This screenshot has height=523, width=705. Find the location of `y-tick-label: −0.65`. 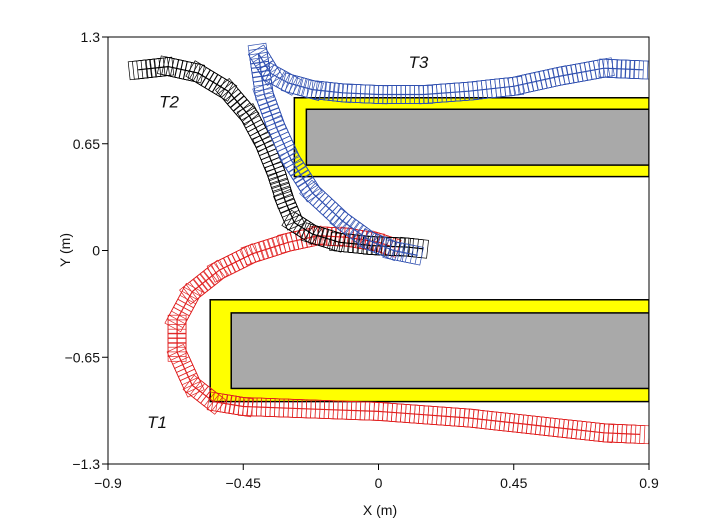

y-tick-label: −0.65 is located at coordinates (83, 357).